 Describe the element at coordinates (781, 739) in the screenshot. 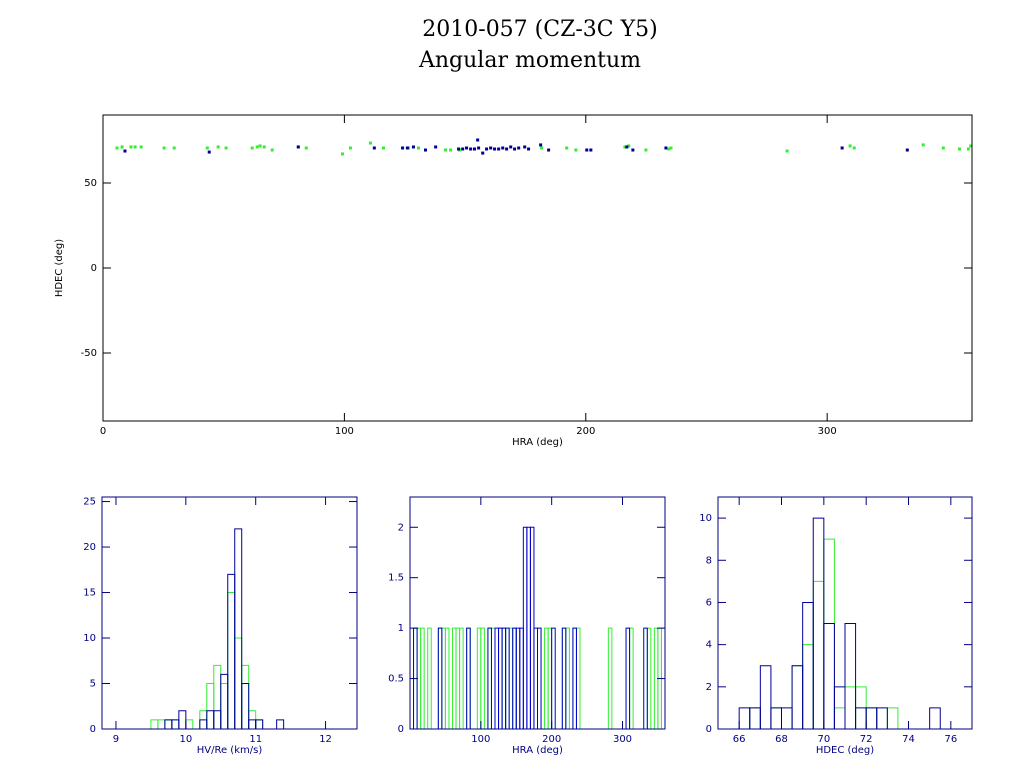

I see `x-tick-label: 68` at that location.